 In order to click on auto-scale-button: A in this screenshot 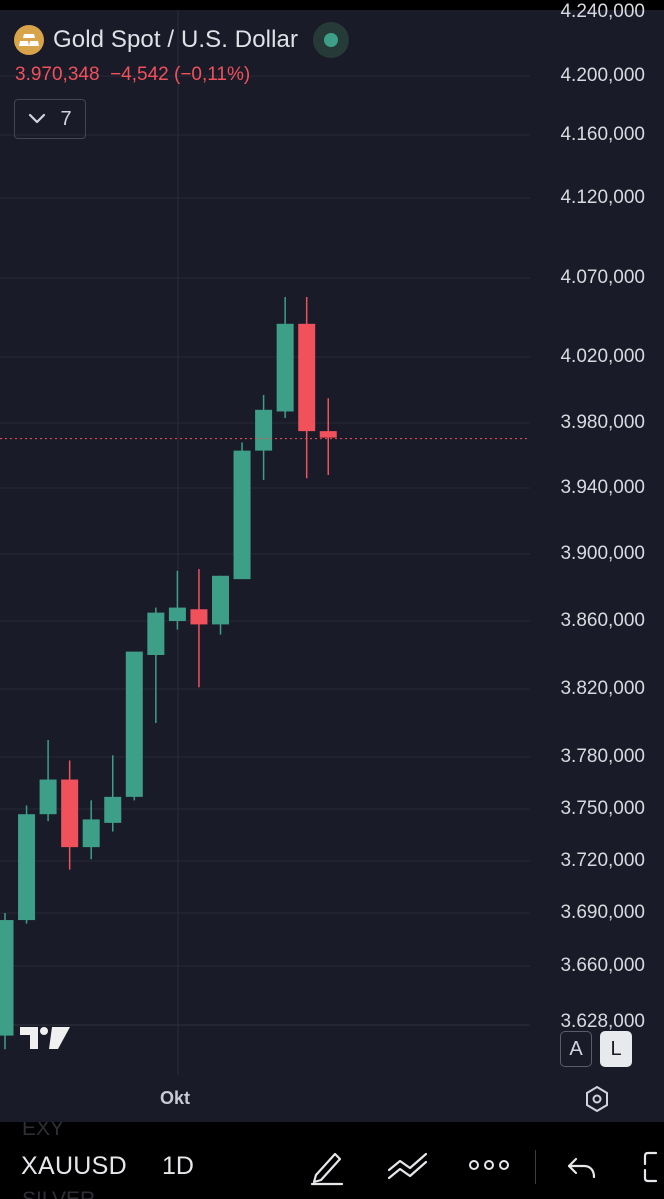, I will do `click(576, 1049)`.